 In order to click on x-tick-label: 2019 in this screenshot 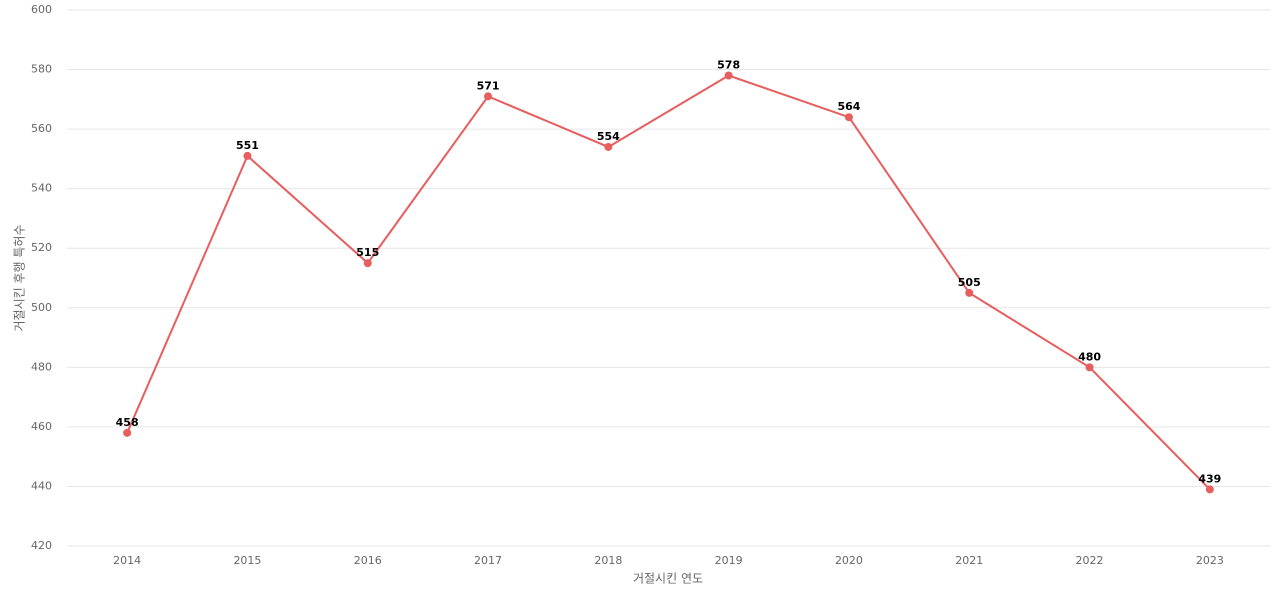, I will do `click(729, 560)`.